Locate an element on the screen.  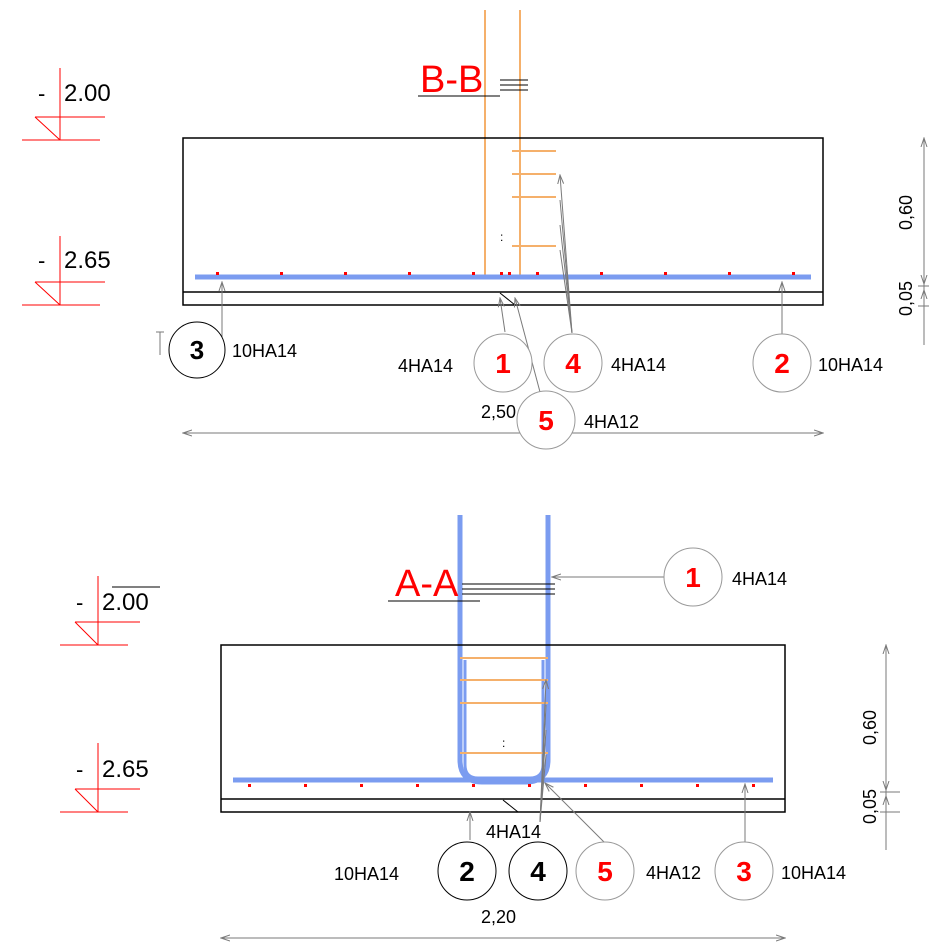
dim-width: 2,50 is located at coordinates (498, 412).